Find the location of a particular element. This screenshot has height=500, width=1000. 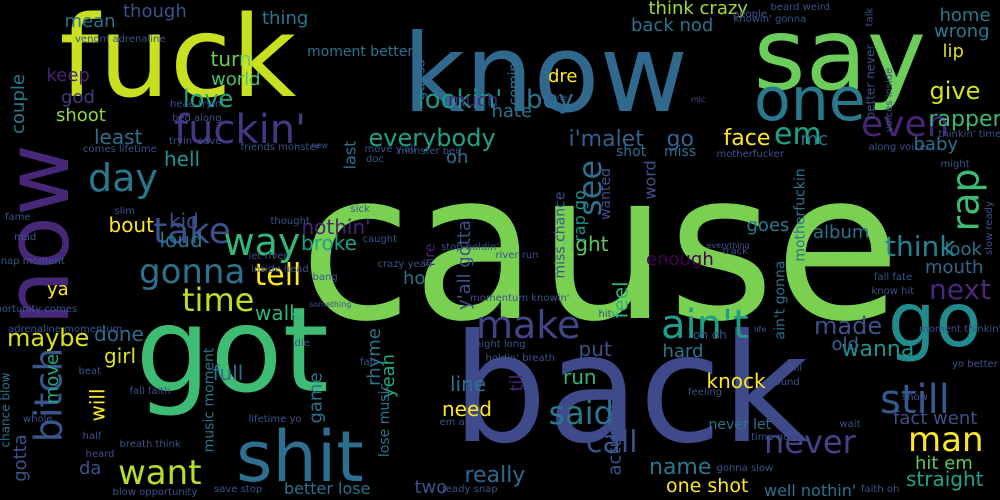

word-enough: enough is located at coordinates (680, 259).